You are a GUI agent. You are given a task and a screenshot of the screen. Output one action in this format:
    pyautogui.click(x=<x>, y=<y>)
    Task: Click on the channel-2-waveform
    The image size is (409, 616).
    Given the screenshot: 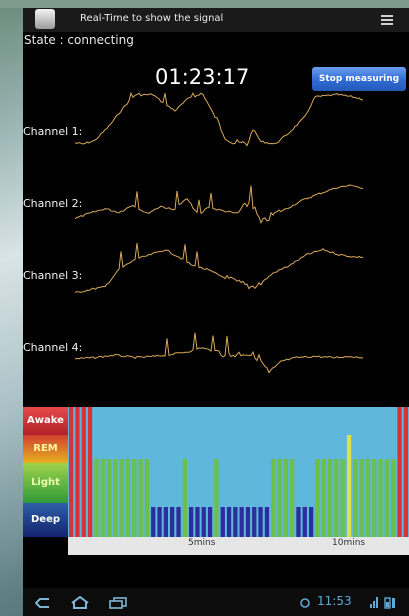 What is the action you would take?
    pyautogui.click(x=219, y=204)
    